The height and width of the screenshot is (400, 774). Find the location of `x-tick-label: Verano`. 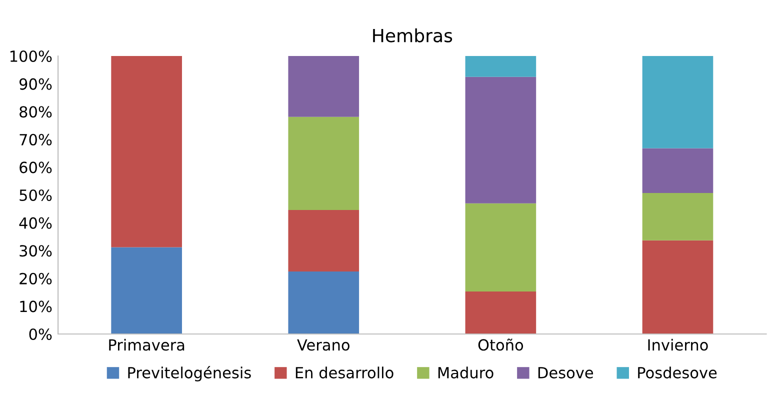

x-tick-label: Verano is located at coordinates (323, 345).